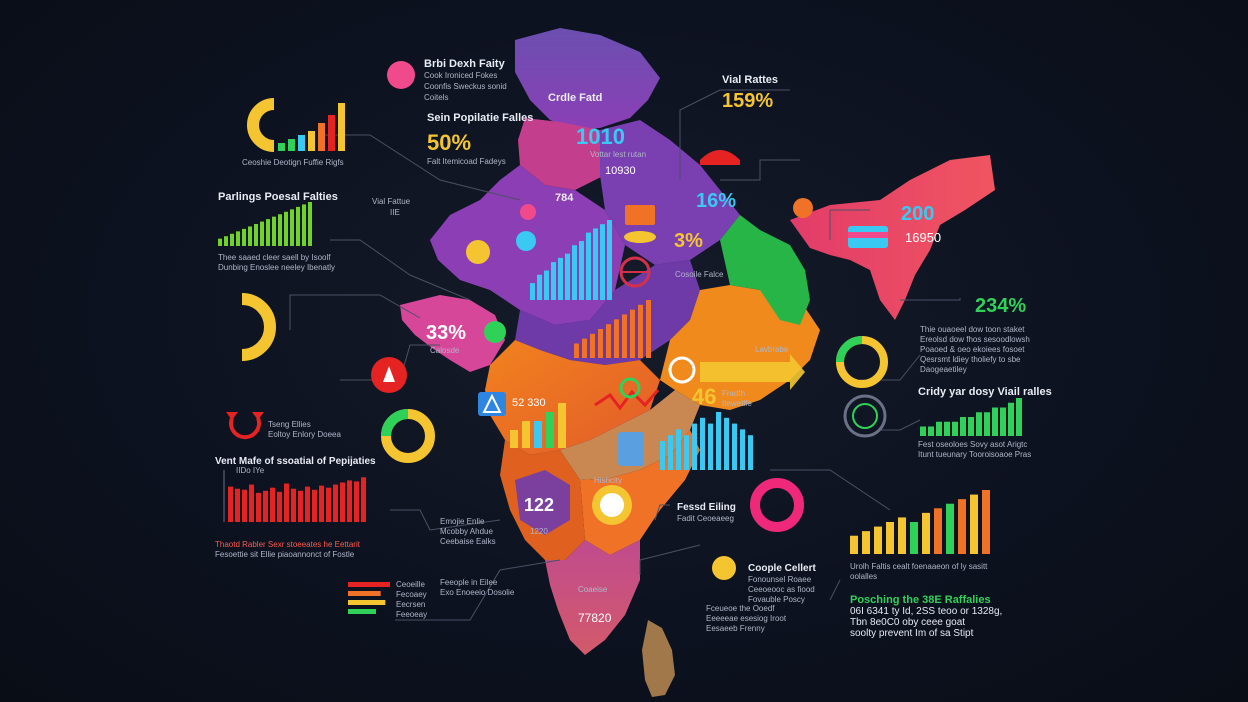  Describe the element at coordinates (289, 424) in the screenshot. I see `tseng-label: Tseng Ellies` at that location.